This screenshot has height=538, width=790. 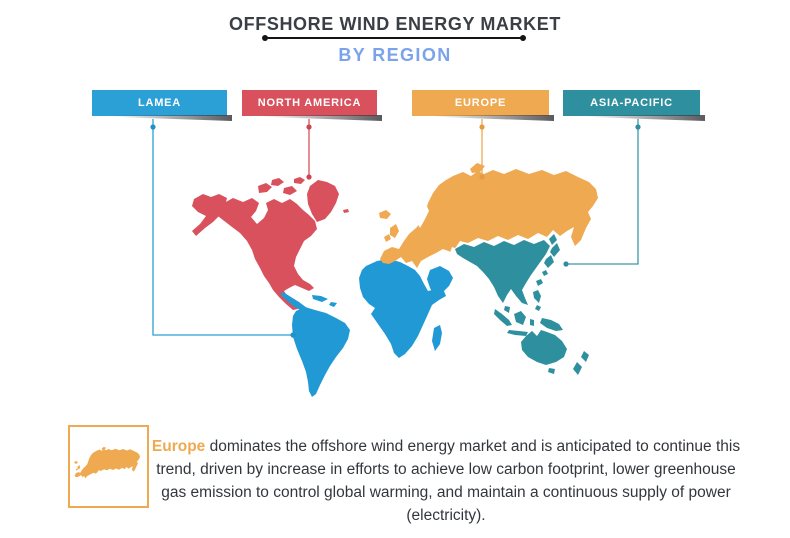 I want to click on legend-item-lamea: LAMEA, so click(x=159, y=103).